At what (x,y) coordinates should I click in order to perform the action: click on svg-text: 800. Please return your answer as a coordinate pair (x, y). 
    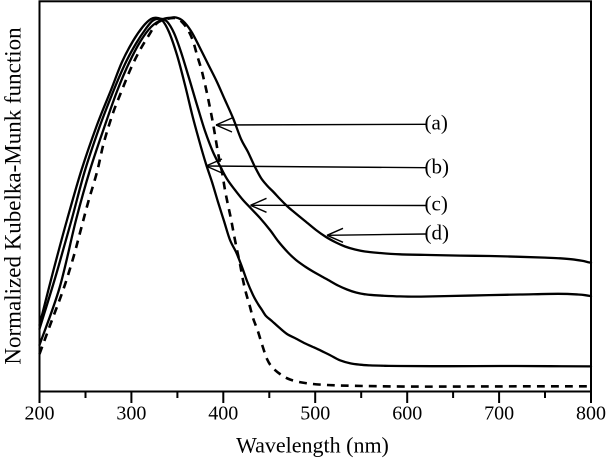
    Looking at the image, I should click on (591, 414).